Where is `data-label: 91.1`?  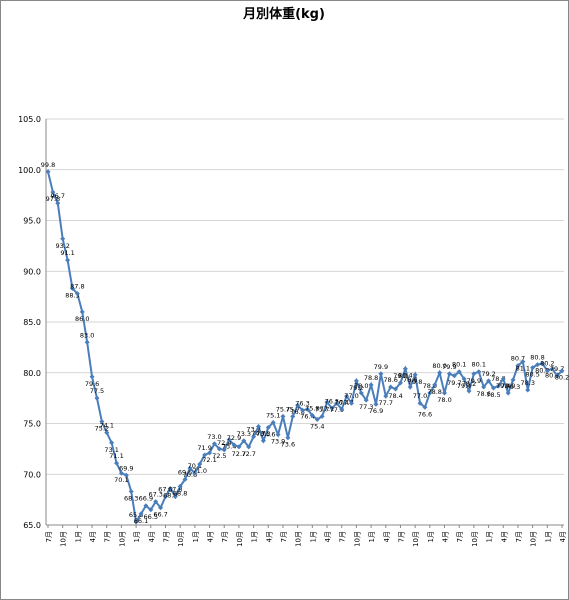 data-label: 91.1 is located at coordinates (67, 253).